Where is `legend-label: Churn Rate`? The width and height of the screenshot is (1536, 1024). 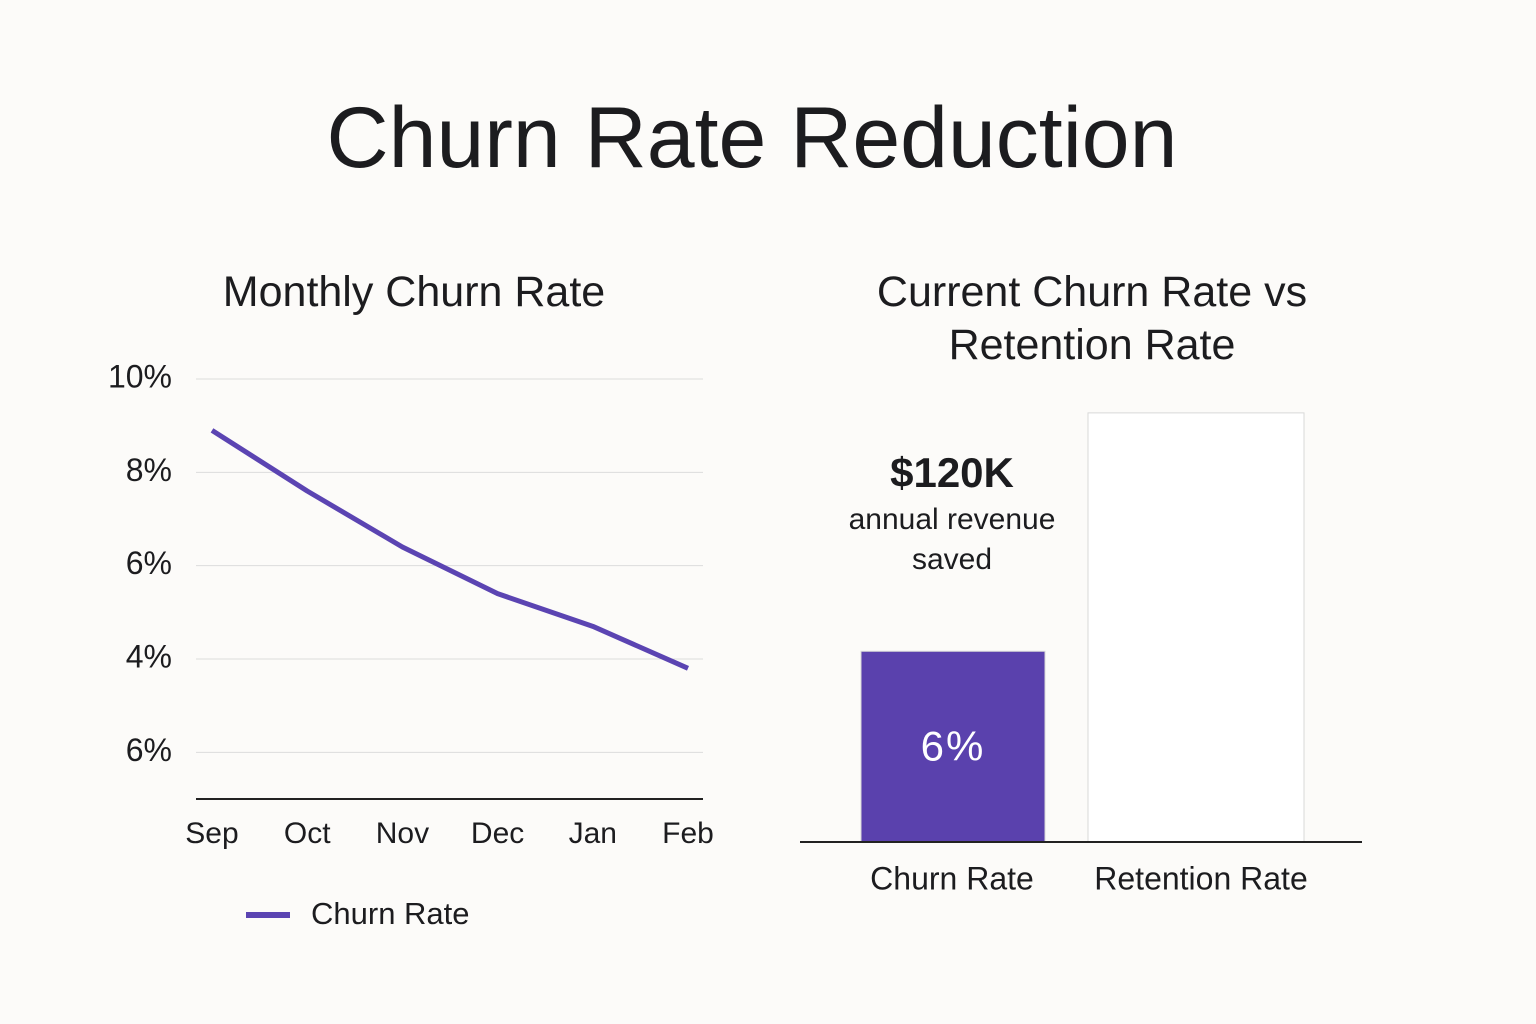
legend-label: Churn Rate is located at coordinates (390, 913).